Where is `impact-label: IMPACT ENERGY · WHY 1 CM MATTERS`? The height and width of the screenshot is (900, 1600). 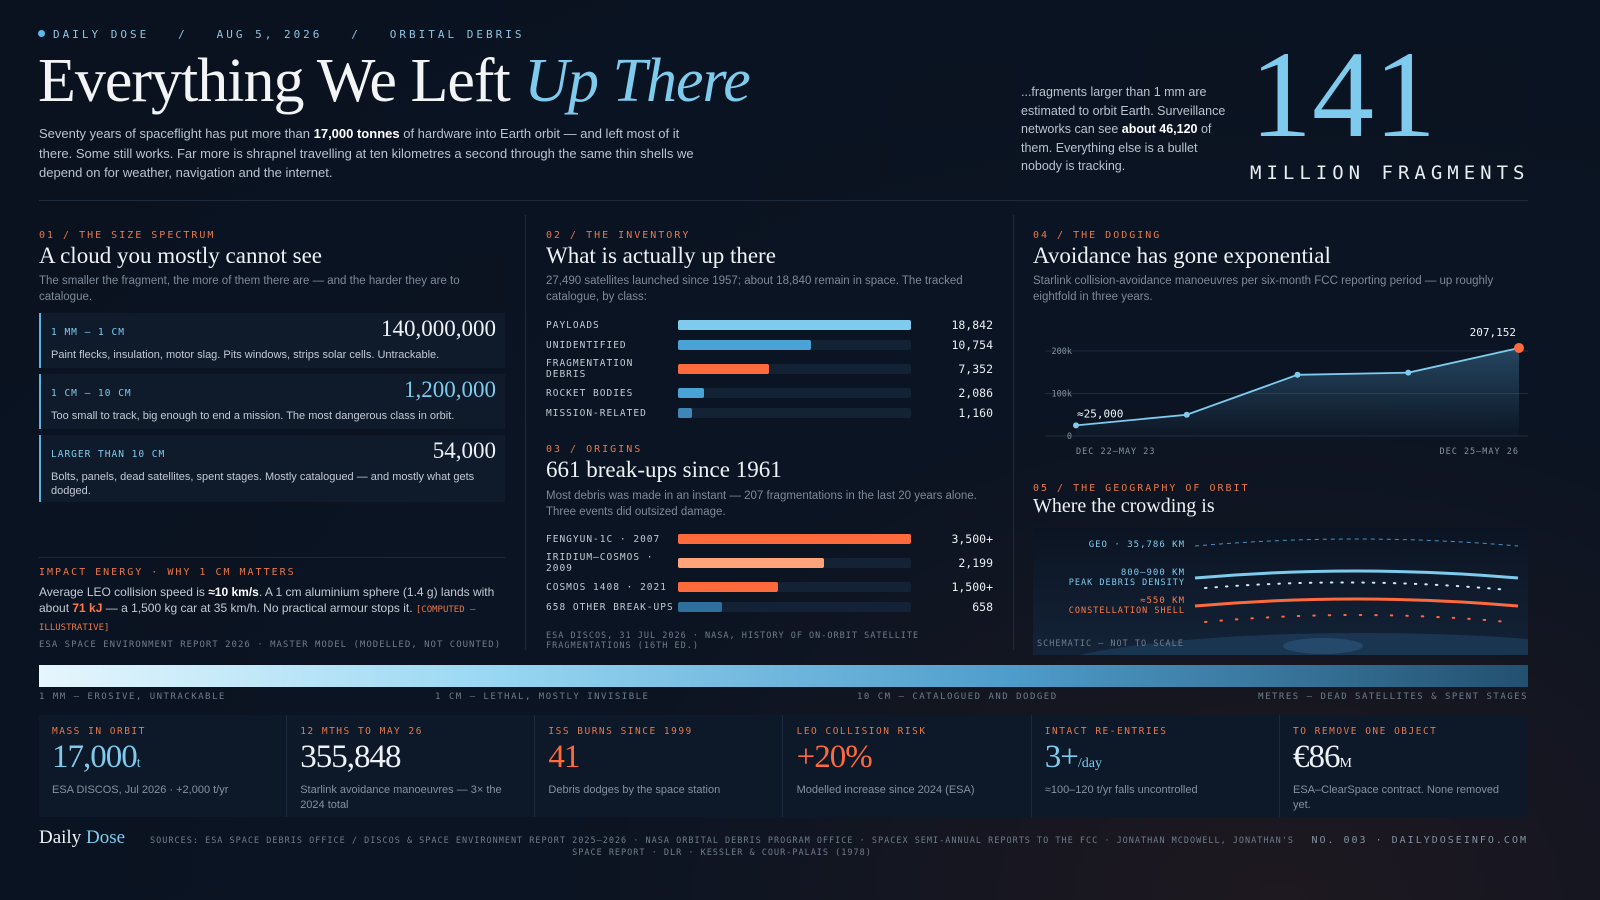
impact-label: IMPACT ENERGY · WHY 1 CM MATTERS is located at coordinates (167, 572).